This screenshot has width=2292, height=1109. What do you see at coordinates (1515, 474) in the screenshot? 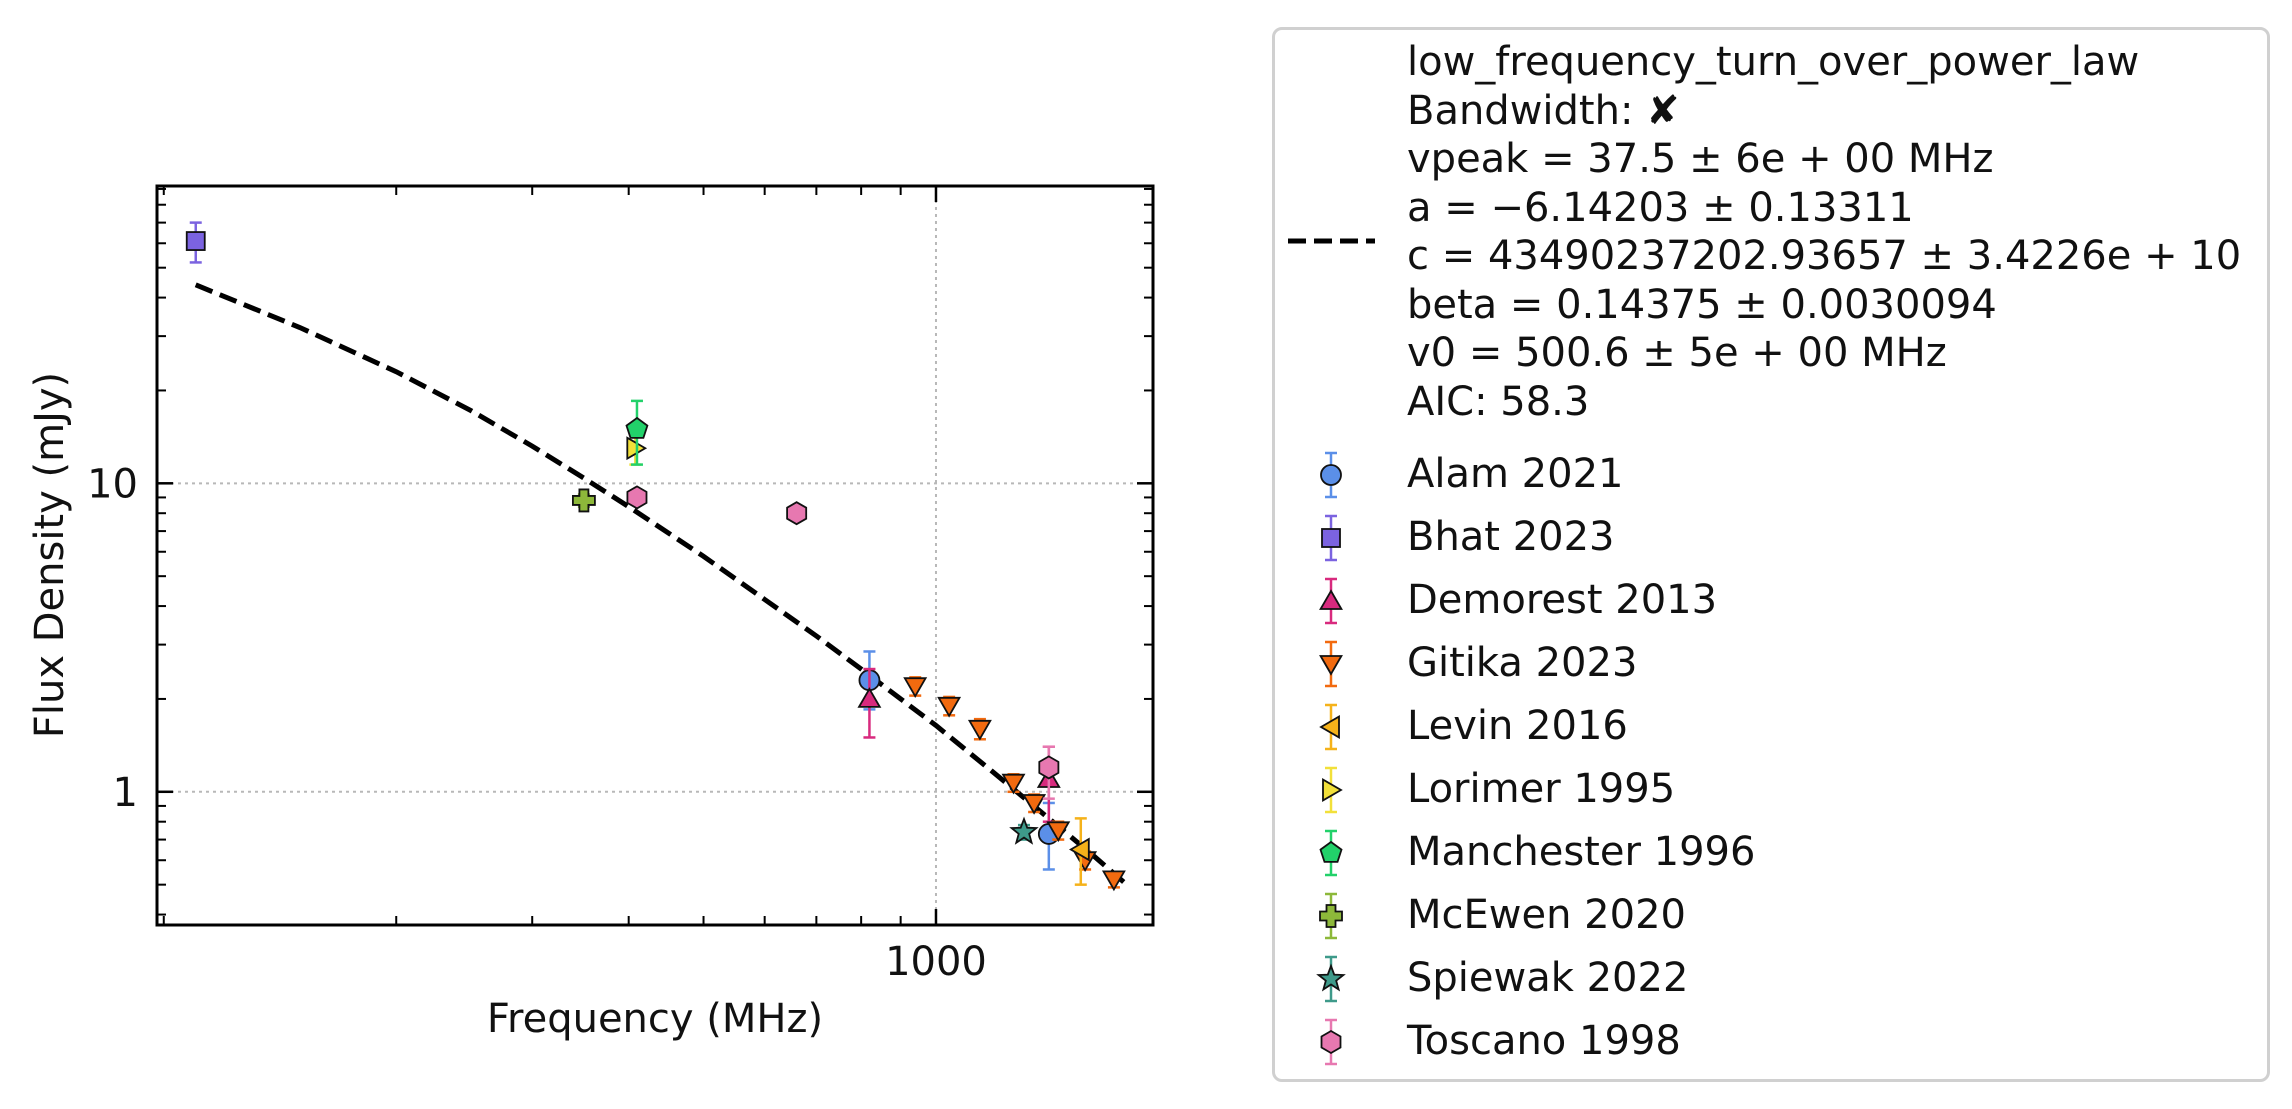
I see `legend-series-label: Alam 2021` at bounding box center [1515, 474].